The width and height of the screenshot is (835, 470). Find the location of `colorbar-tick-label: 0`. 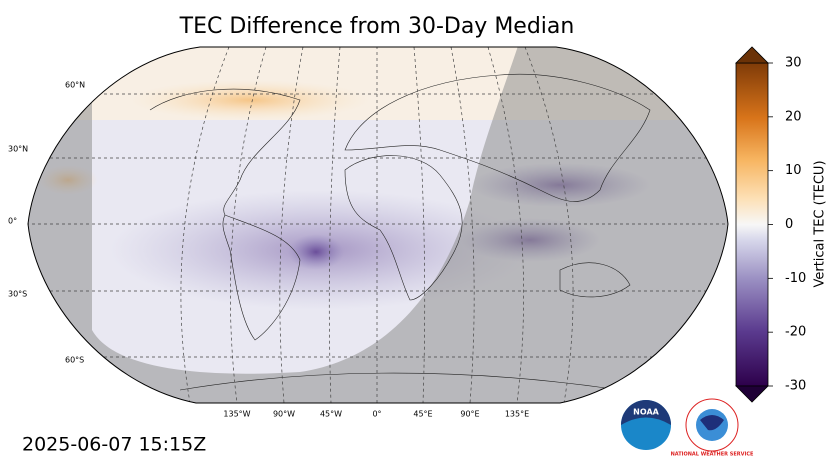

colorbar-tick-label: 0 is located at coordinates (789, 224).